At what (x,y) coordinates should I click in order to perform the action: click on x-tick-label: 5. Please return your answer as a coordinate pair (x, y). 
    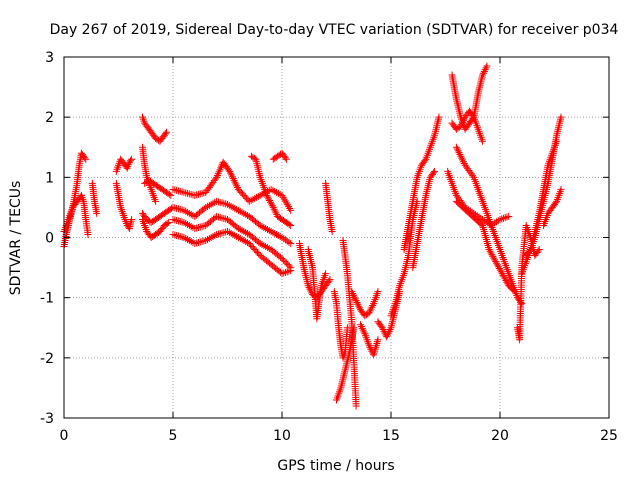
    Looking at the image, I should click on (173, 436).